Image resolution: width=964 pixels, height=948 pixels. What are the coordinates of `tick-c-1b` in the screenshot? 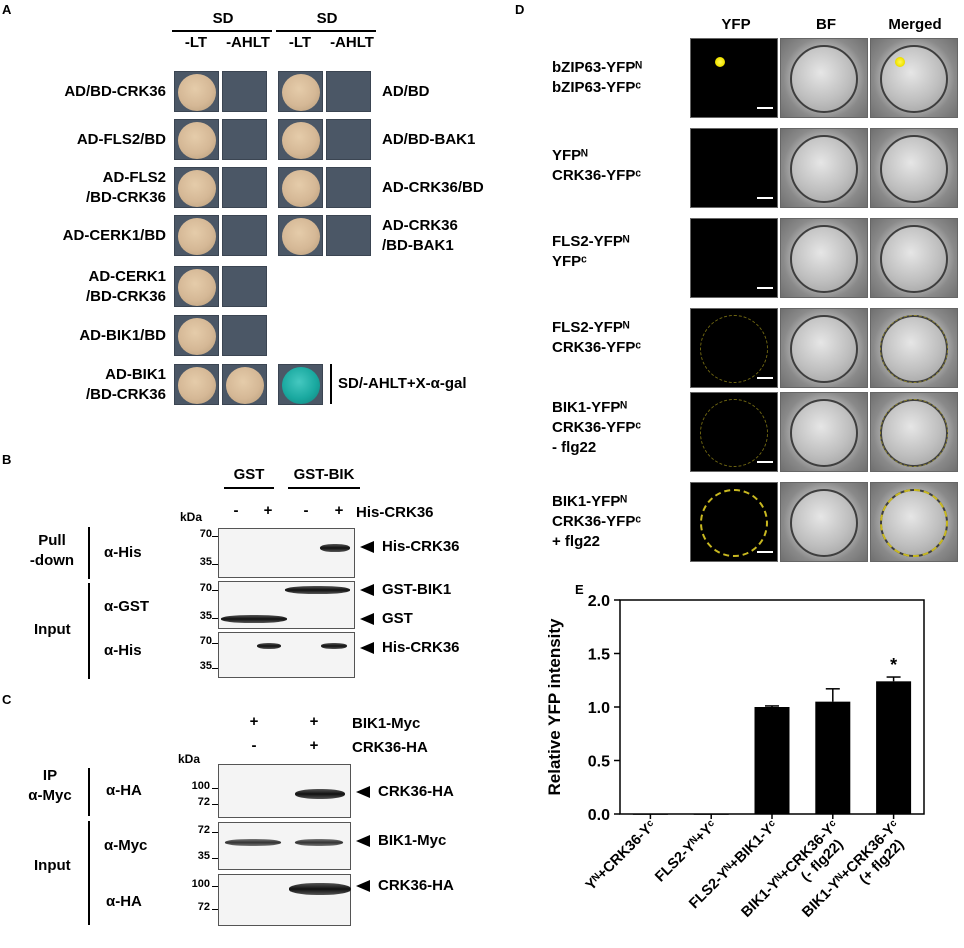 It's located at (215, 805).